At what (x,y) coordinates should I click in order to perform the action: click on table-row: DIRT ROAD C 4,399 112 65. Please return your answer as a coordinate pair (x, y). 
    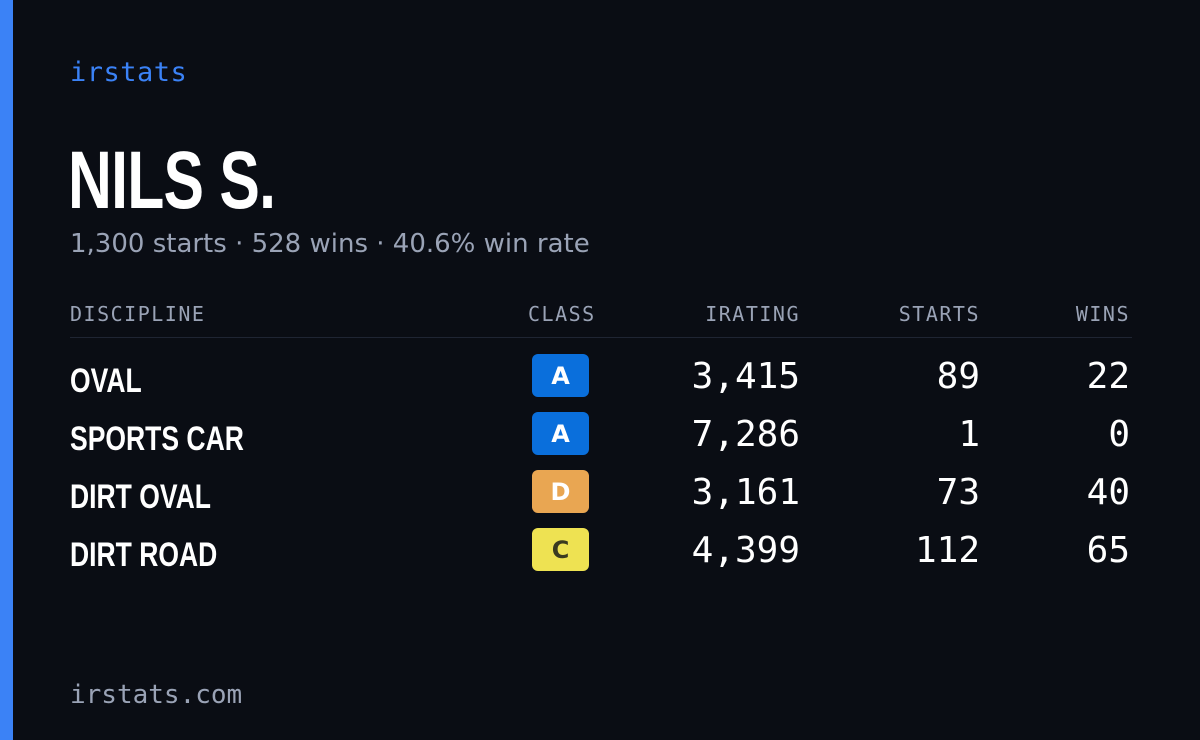
    Looking at the image, I should click on (601, 555).